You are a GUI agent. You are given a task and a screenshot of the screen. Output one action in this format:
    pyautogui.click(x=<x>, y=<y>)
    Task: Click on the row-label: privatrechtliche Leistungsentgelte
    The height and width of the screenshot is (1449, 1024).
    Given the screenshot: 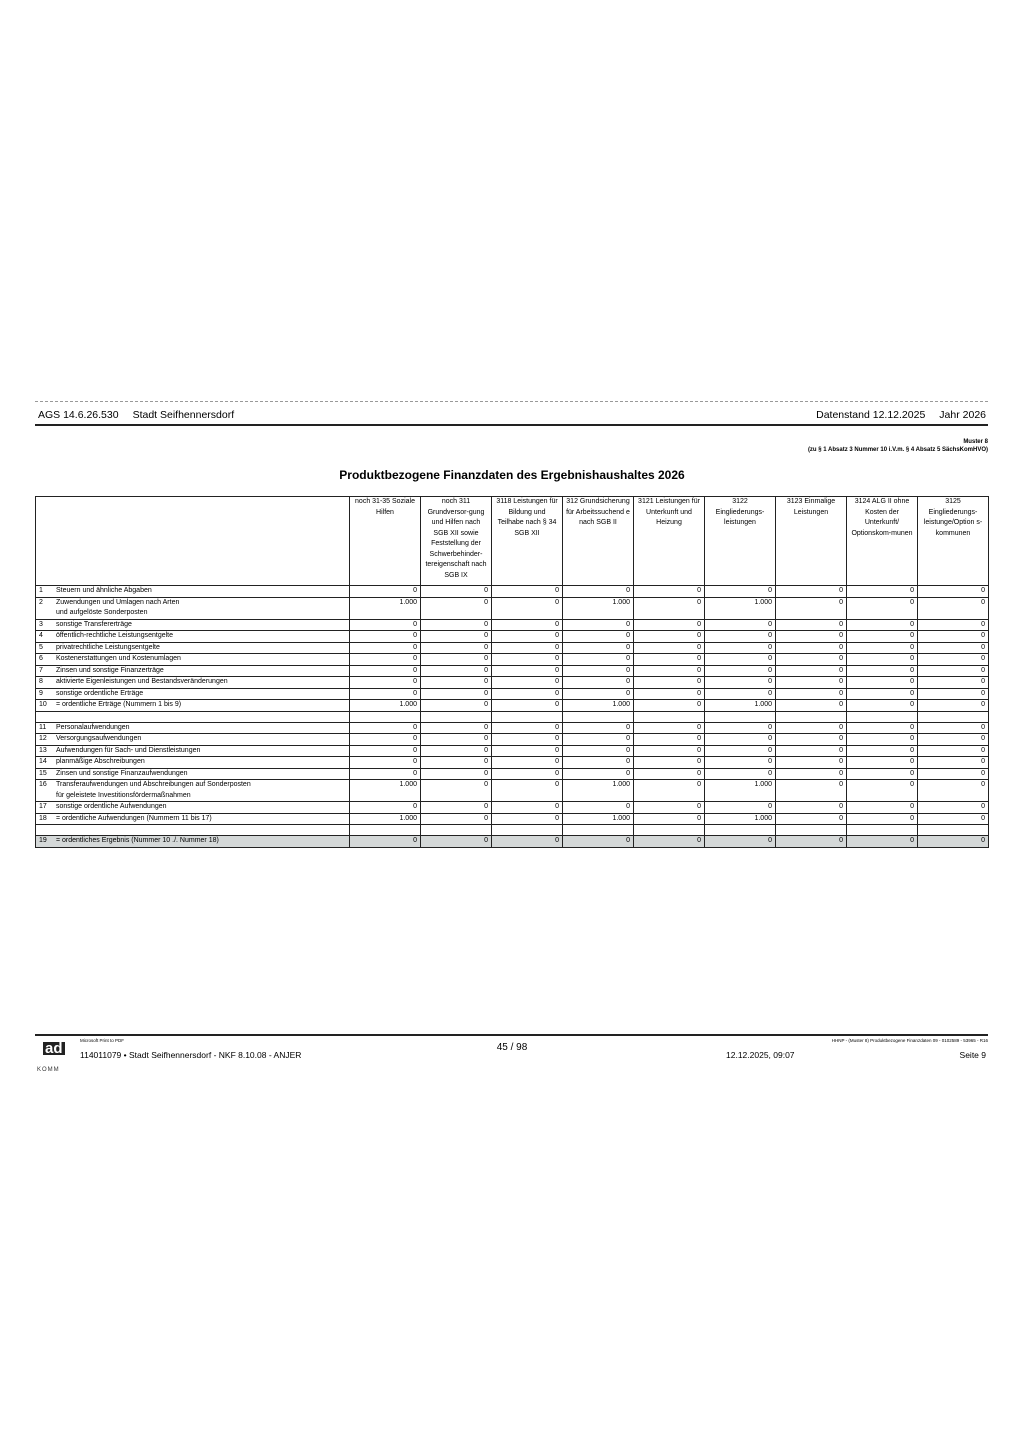 What is the action you would take?
    pyautogui.click(x=201, y=647)
    